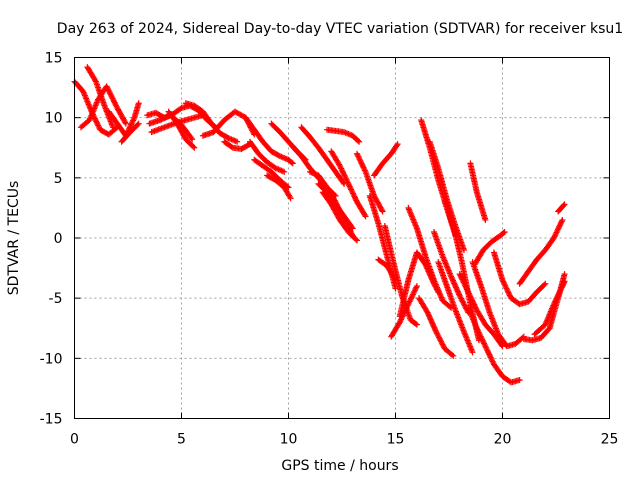  What do you see at coordinates (446, 196) in the screenshot?
I see `series-t35` at bounding box center [446, 196].